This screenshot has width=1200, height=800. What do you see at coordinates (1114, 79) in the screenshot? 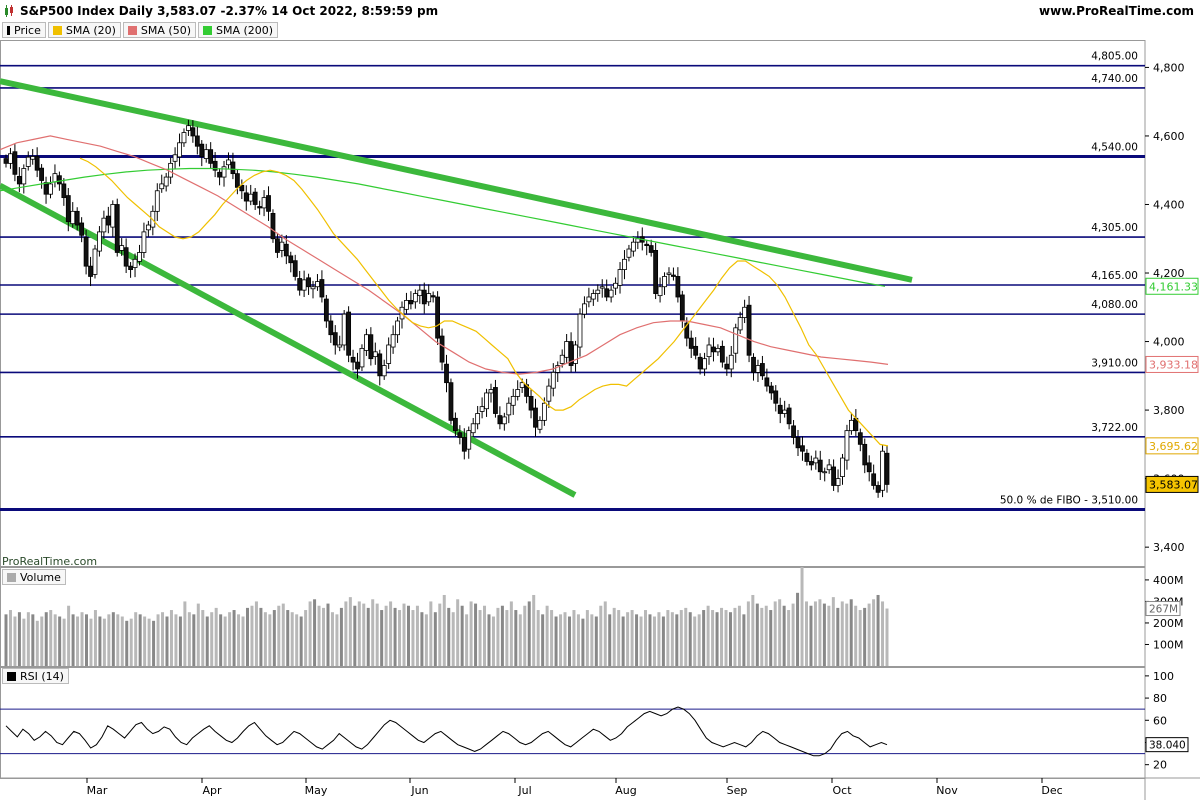
I see `level-label: 4,740.00` at bounding box center [1114, 79].